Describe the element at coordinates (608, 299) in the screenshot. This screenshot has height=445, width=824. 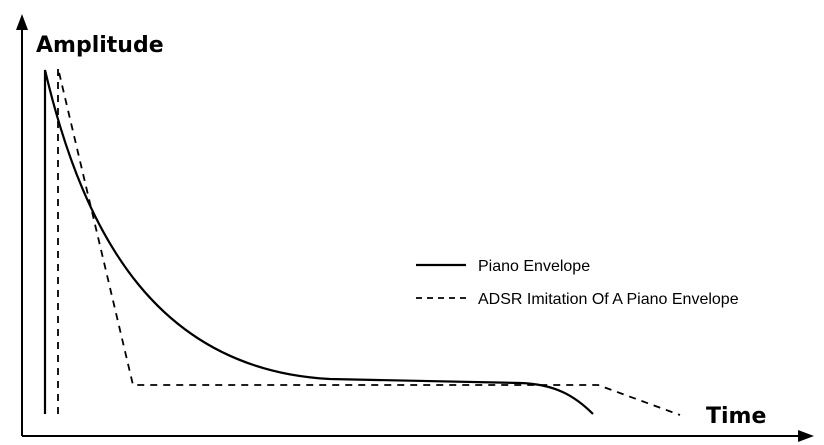
I see `legend-adsr-label: ADSR Imitation Of A Piano Envelope` at that location.